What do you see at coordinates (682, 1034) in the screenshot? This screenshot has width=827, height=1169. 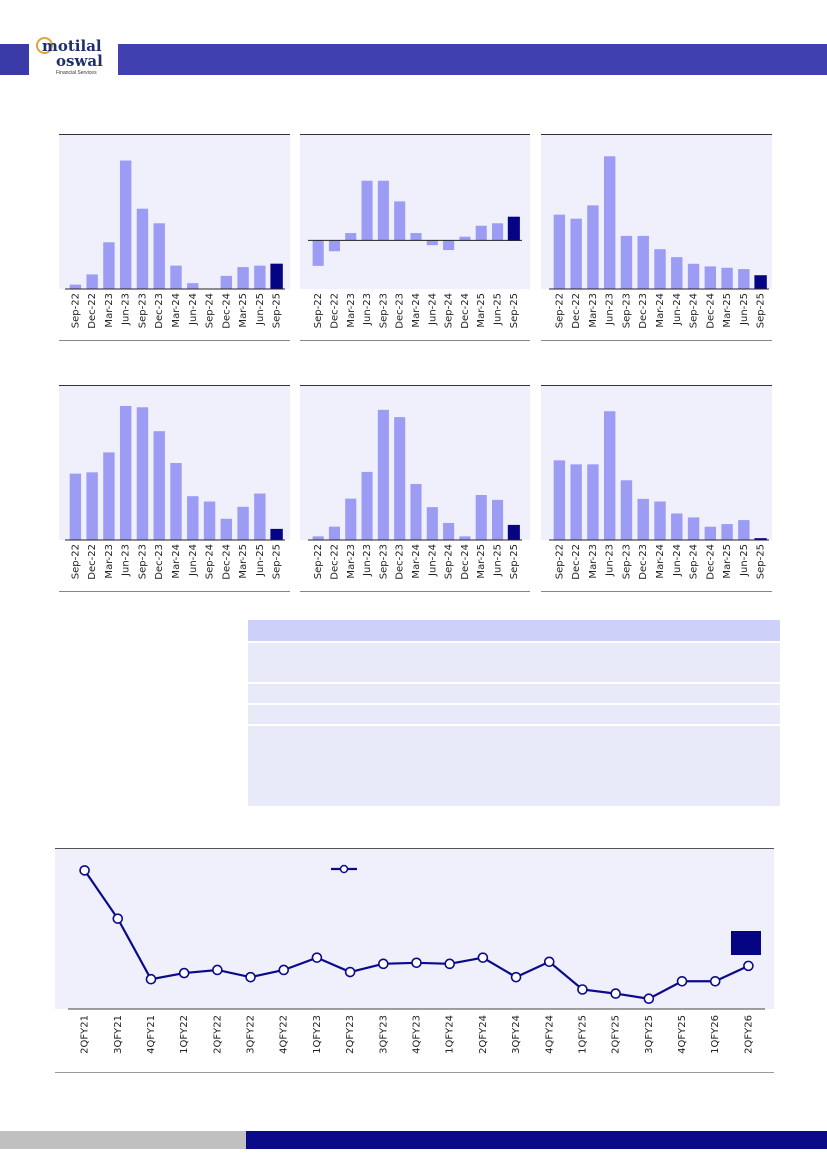 I see `x-tick-label: 4QFY25` at bounding box center [682, 1034].